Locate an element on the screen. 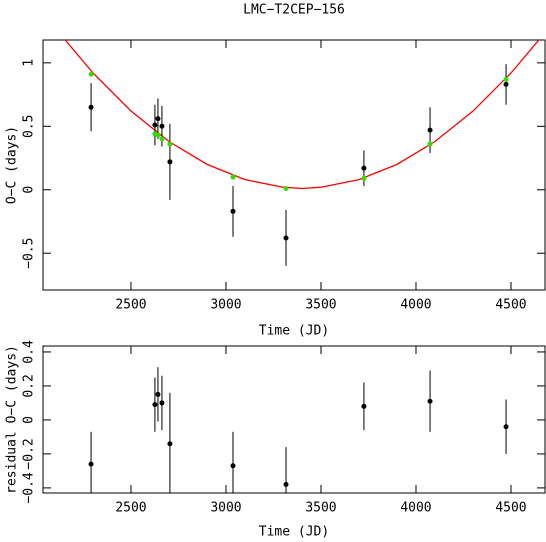 This screenshot has height=542, width=546. y-tick-label: 1 is located at coordinates (29, 63).